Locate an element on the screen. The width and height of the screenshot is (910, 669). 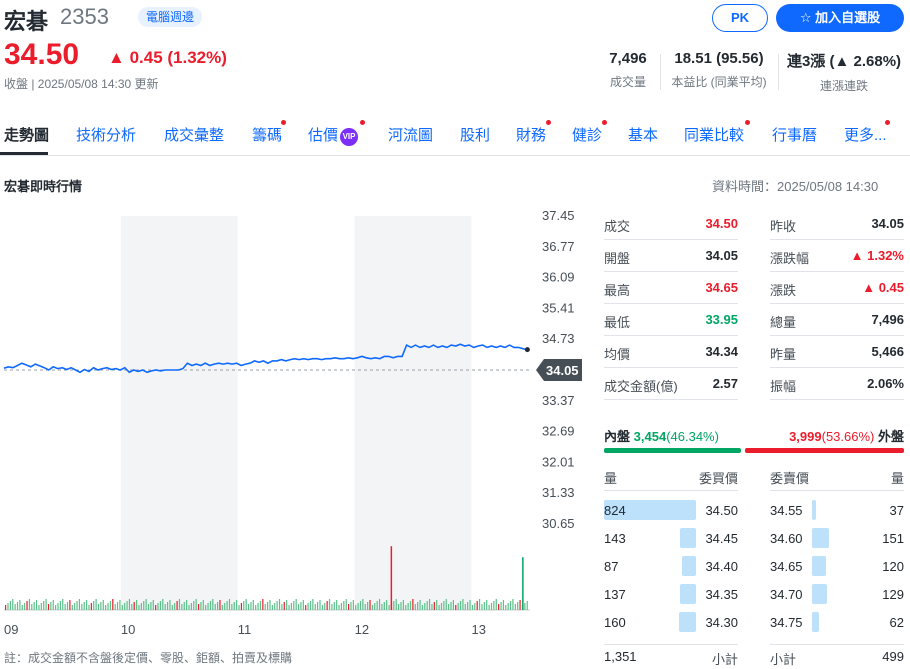
bid-price: 34.35 is located at coordinates (721, 594).